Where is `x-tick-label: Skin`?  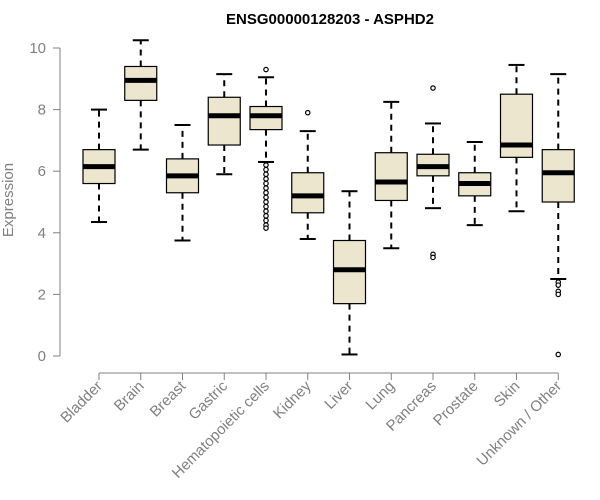 x-tick-label: Skin is located at coordinates (507, 394).